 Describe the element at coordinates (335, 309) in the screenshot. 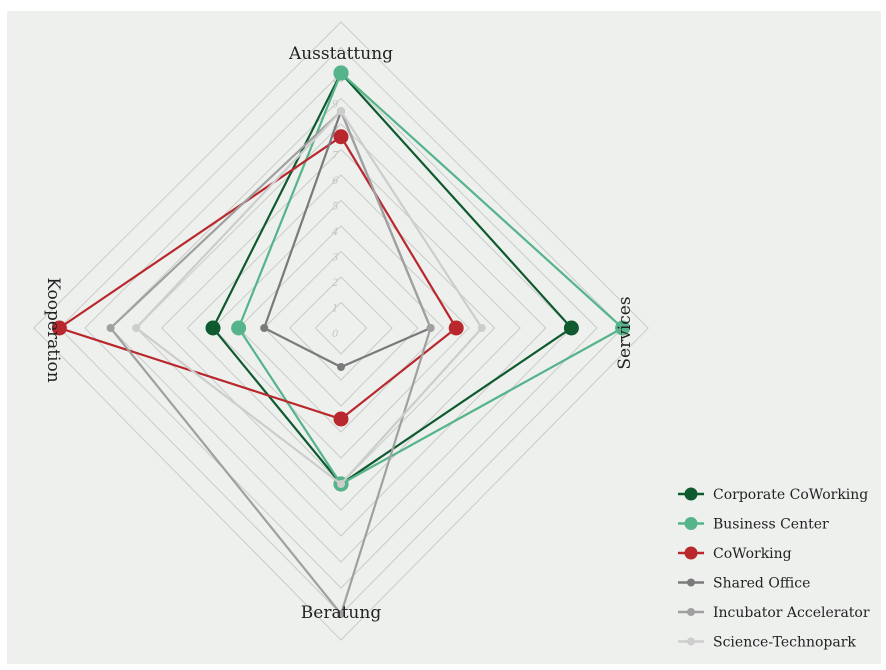

I see `tick-label: 1` at that location.